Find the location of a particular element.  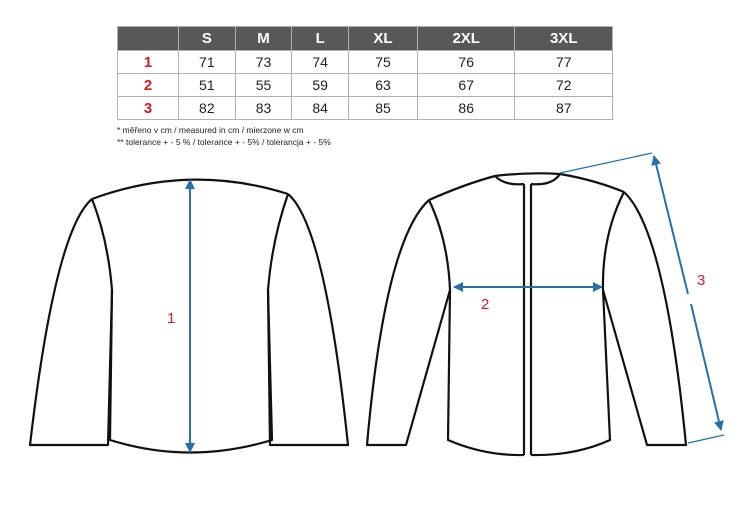

header-cell: XL is located at coordinates (383, 38).